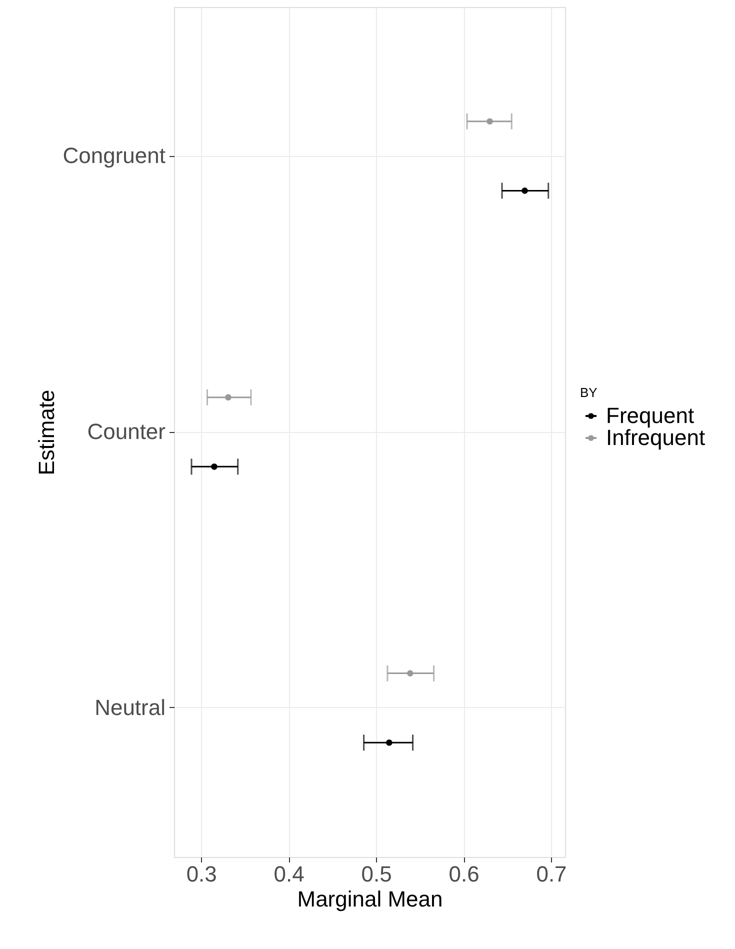 Image resolution: width=735 pixels, height=949 pixels. What do you see at coordinates (589, 392) in the screenshot?
I see `legend-title: BY` at bounding box center [589, 392].